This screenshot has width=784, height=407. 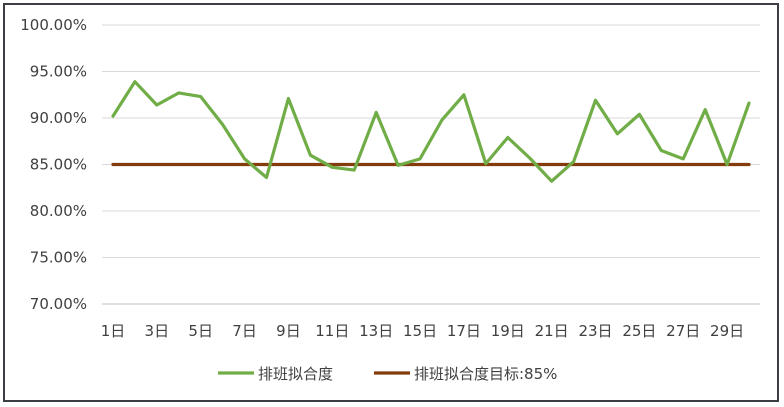 What do you see at coordinates (58, 211) in the screenshot?
I see `y-tick-label: 80.00%` at bounding box center [58, 211].